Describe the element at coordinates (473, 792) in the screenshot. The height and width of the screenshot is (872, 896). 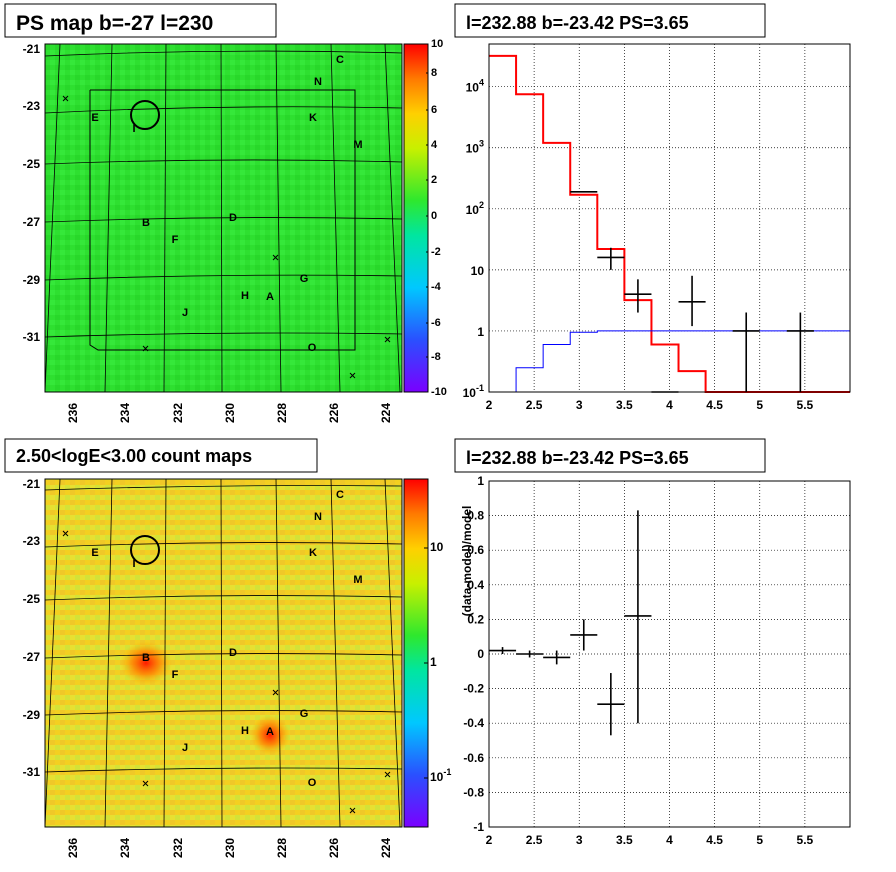
I see `chart2-y-tick: -0.8` at that location.